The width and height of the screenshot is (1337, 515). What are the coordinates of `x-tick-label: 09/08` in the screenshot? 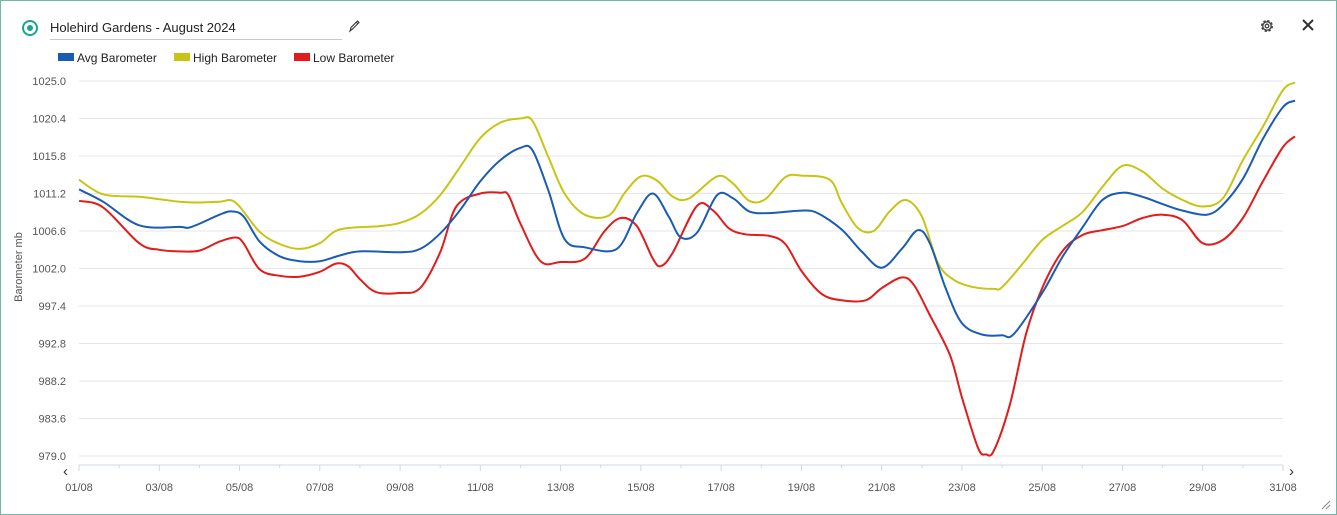 It's located at (400, 488).